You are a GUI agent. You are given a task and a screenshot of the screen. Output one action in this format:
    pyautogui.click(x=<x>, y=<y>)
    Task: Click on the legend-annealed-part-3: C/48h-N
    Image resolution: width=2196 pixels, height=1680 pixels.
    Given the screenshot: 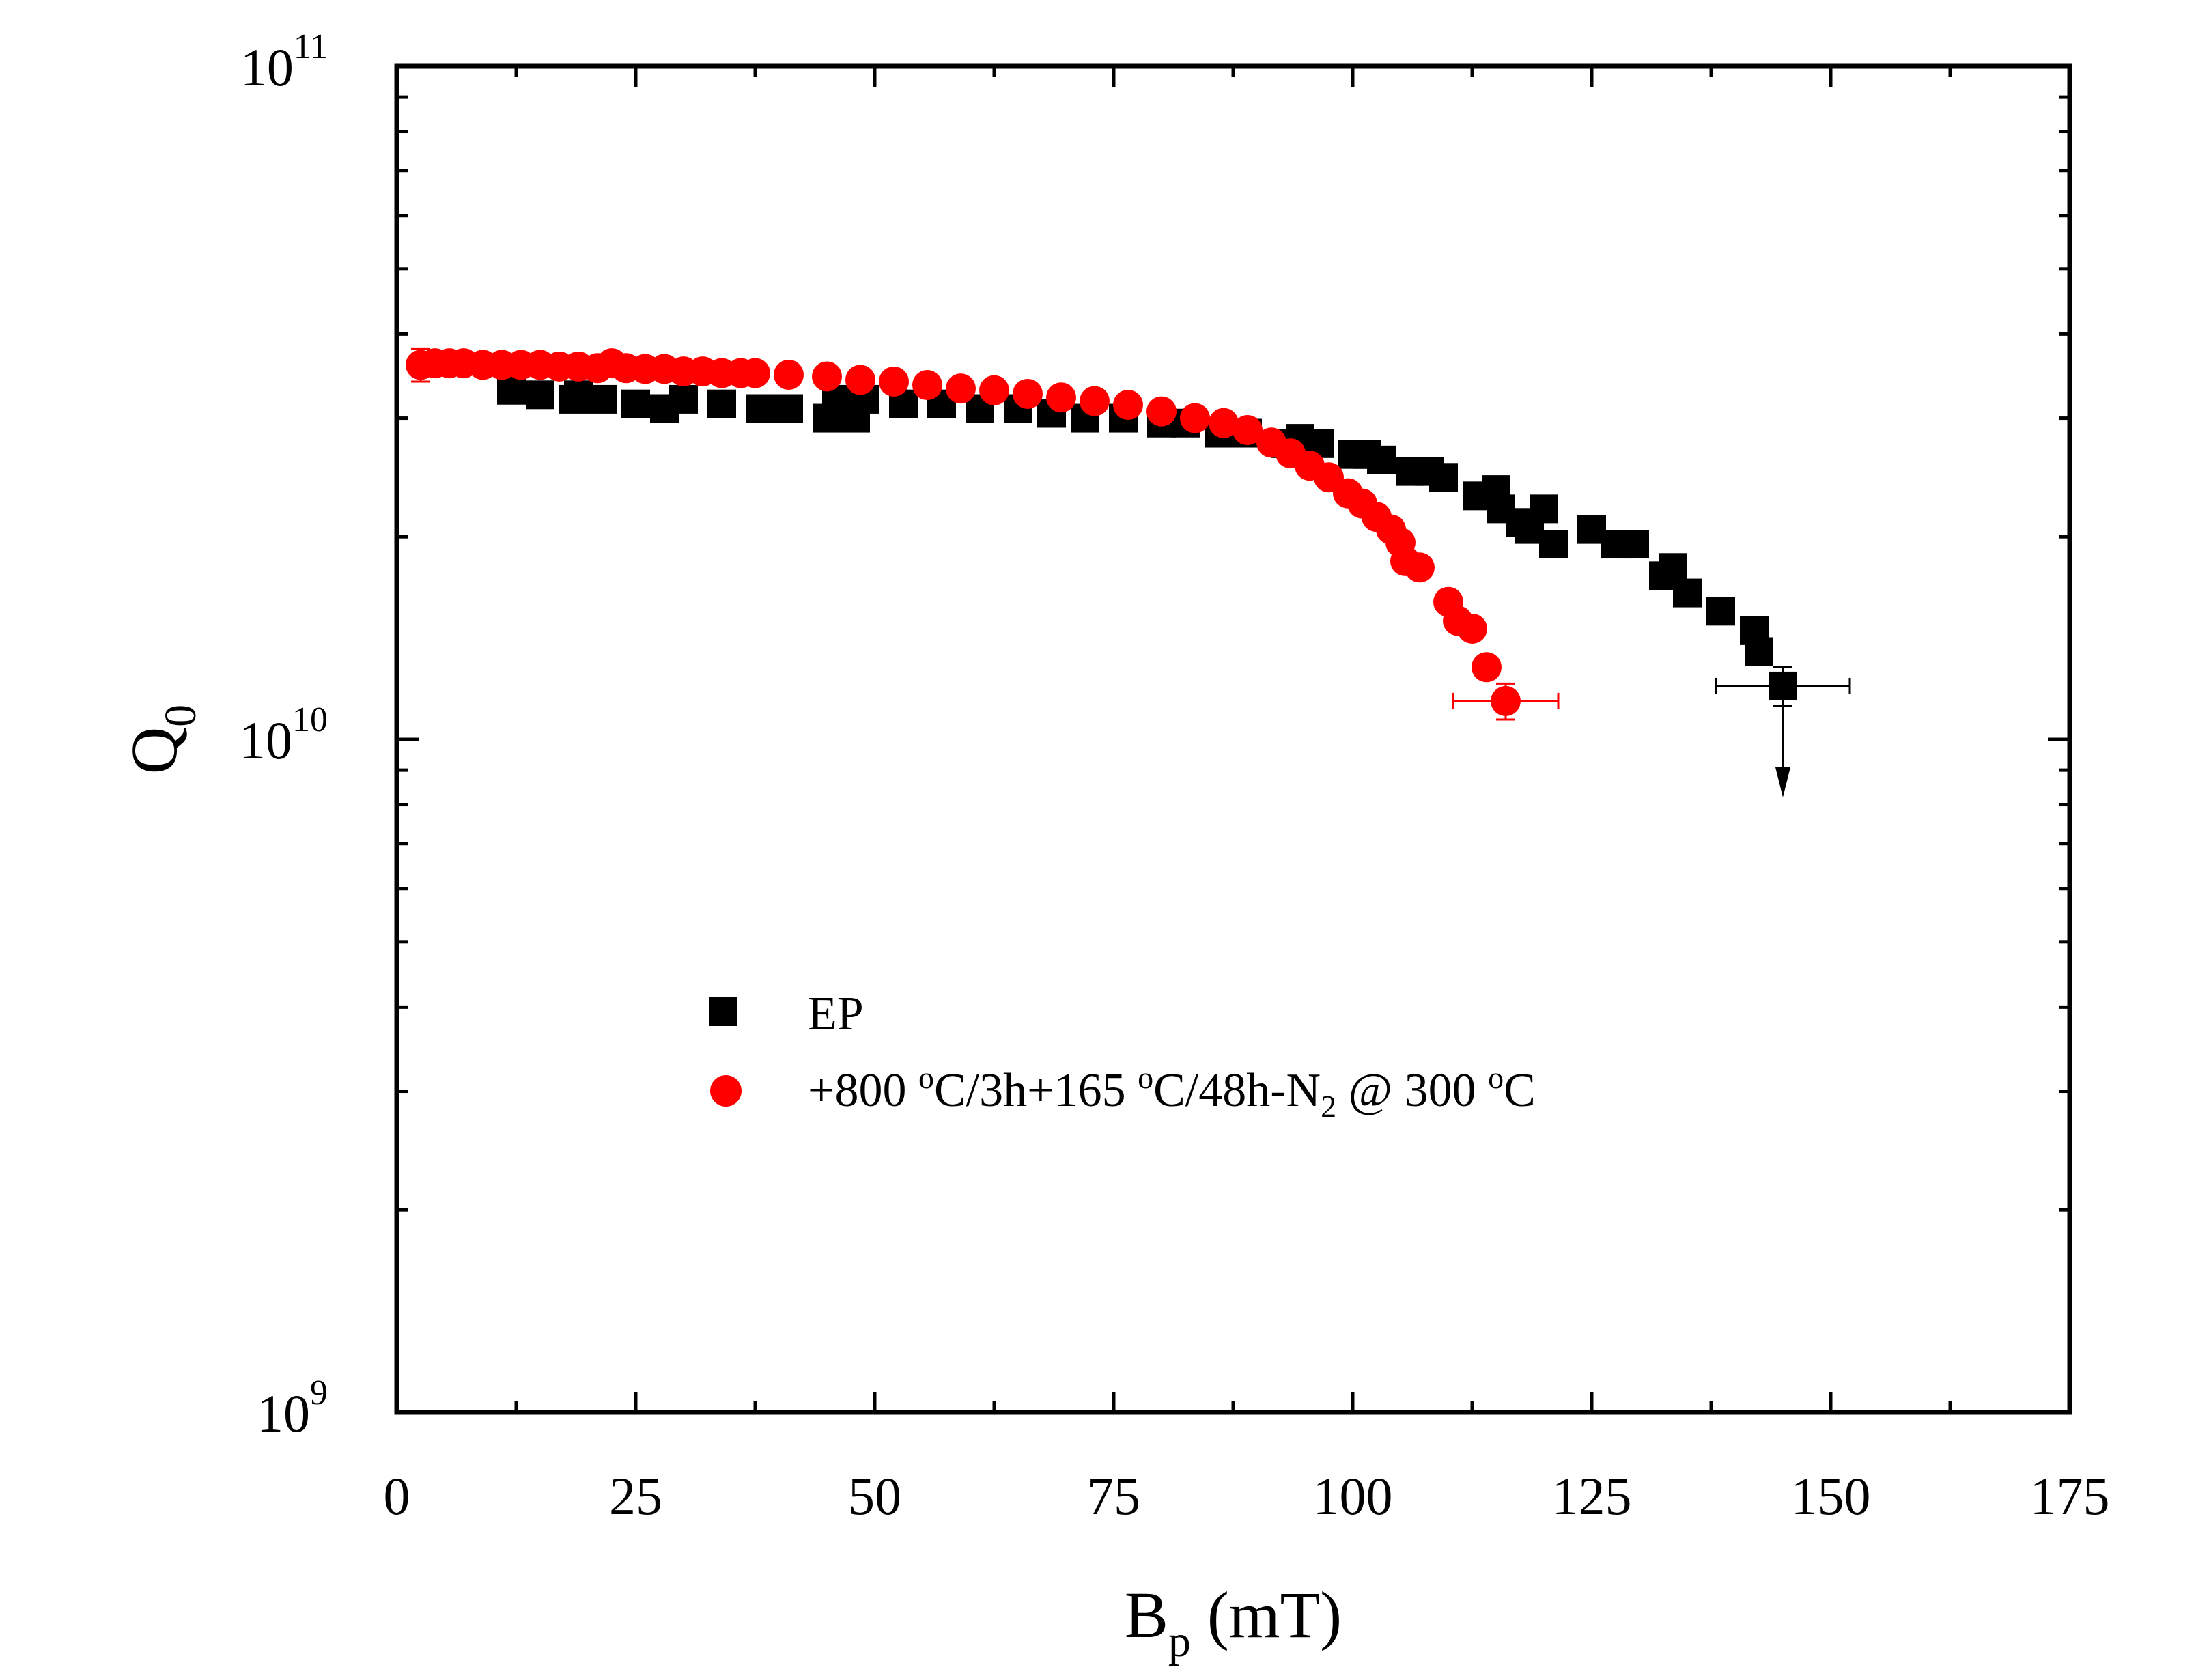 What is the action you would take?
    pyautogui.click(x=1237, y=1090)
    